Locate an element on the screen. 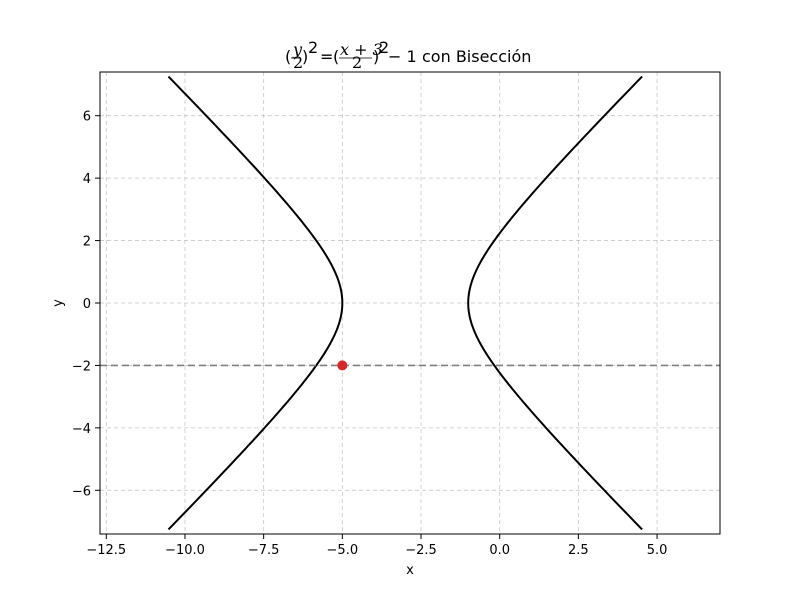 The width and height of the screenshot is (800, 600). x-axis-label: x is located at coordinates (410, 570).